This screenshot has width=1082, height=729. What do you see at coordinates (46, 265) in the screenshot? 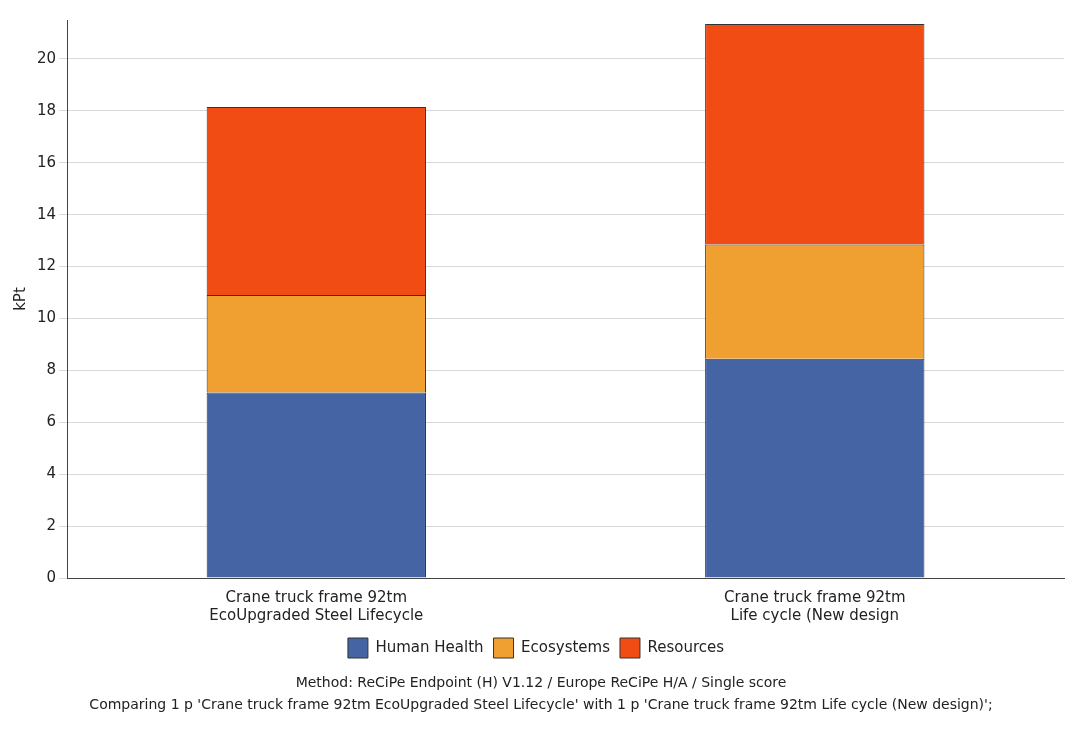
I see `y-tick-label: 12` at bounding box center [46, 265].